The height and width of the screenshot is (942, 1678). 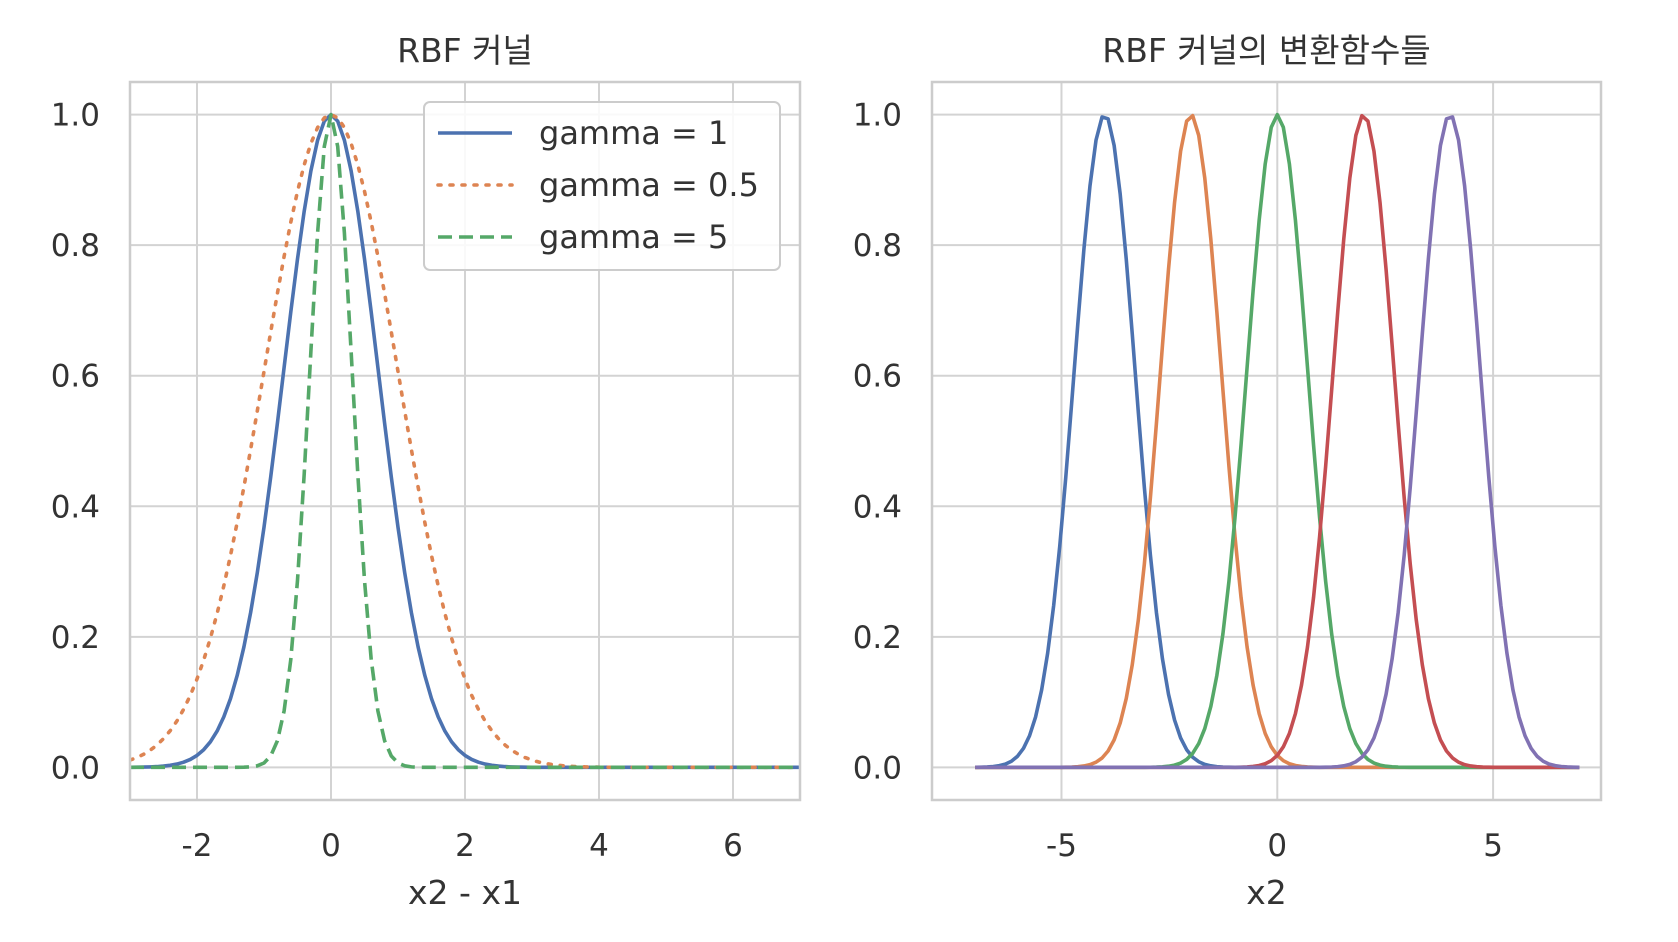 What do you see at coordinates (1266, 50) in the screenshot?
I see `chart-title: RBF 커널의 변환함수들` at bounding box center [1266, 50].